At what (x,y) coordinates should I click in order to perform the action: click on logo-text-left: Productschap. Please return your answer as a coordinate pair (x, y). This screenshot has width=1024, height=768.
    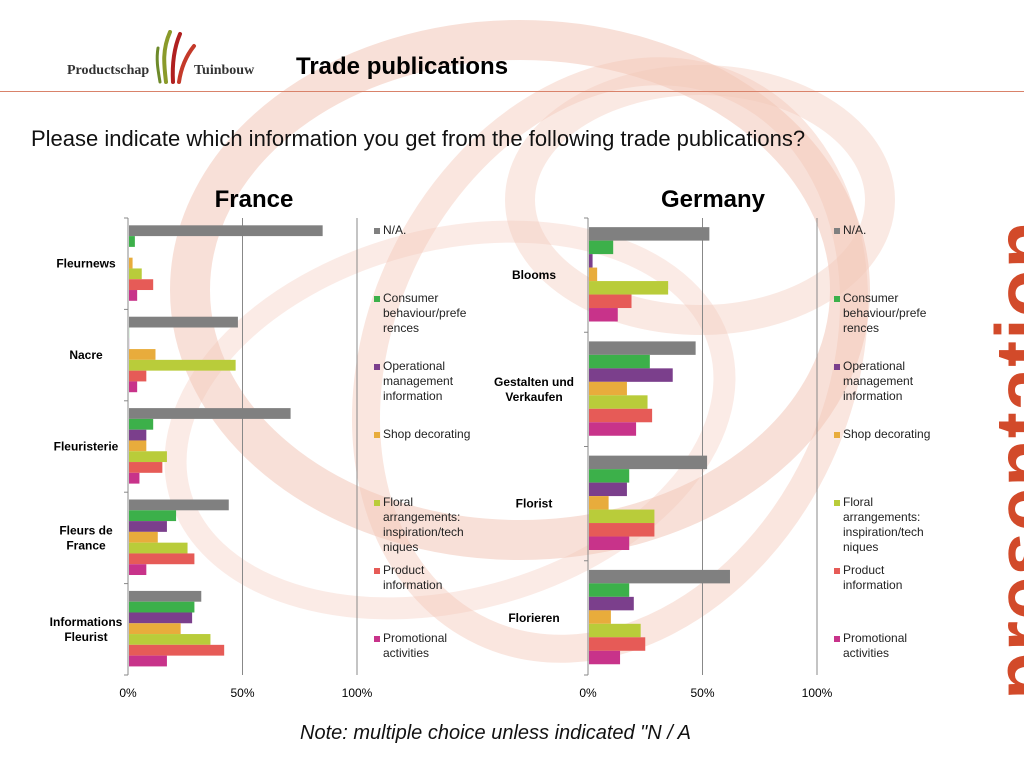
    Looking at the image, I should click on (108, 70).